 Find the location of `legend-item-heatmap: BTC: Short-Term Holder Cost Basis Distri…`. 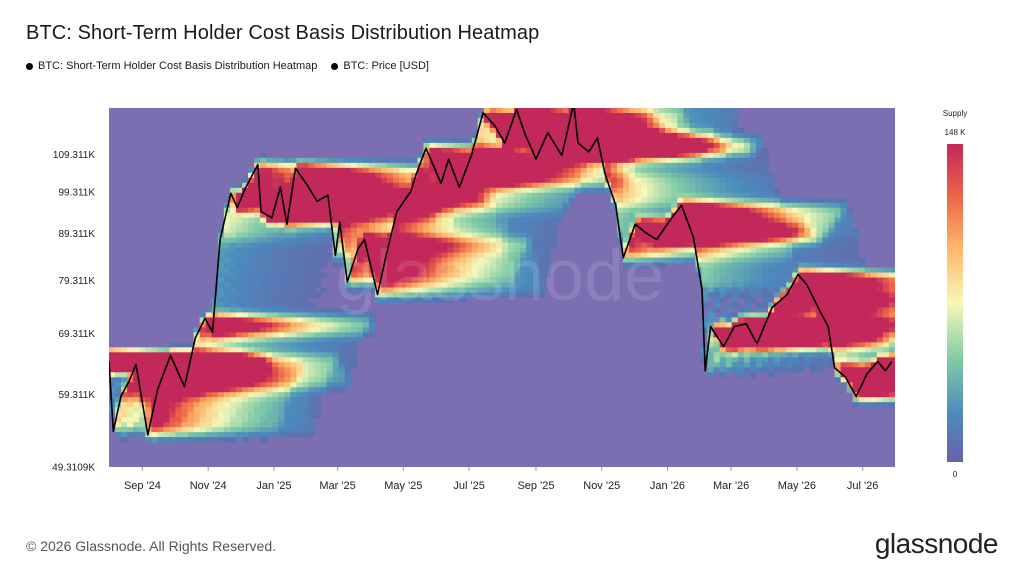

legend-item-heatmap: BTC: Short-Term Holder Cost Basis Distri… is located at coordinates (171, 66).